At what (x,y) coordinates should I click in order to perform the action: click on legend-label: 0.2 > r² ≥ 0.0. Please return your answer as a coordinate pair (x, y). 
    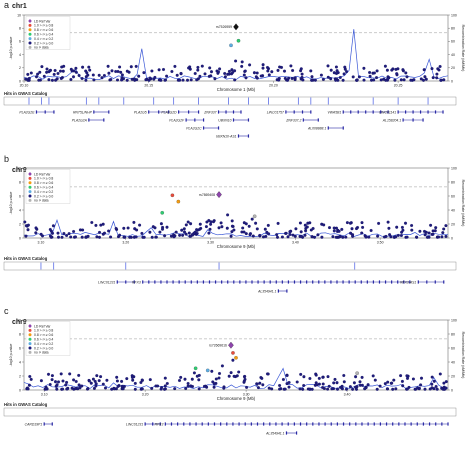
    Looking at the image, I should click on (43, 196).